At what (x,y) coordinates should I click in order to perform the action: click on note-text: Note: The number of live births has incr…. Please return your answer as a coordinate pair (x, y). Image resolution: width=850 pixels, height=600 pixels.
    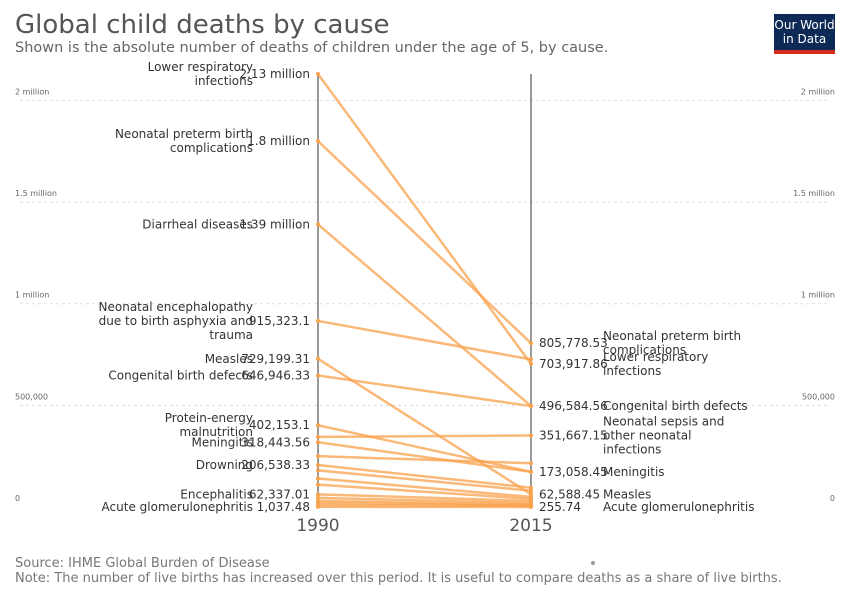
    Looking at the image, I should click on (398, 578).